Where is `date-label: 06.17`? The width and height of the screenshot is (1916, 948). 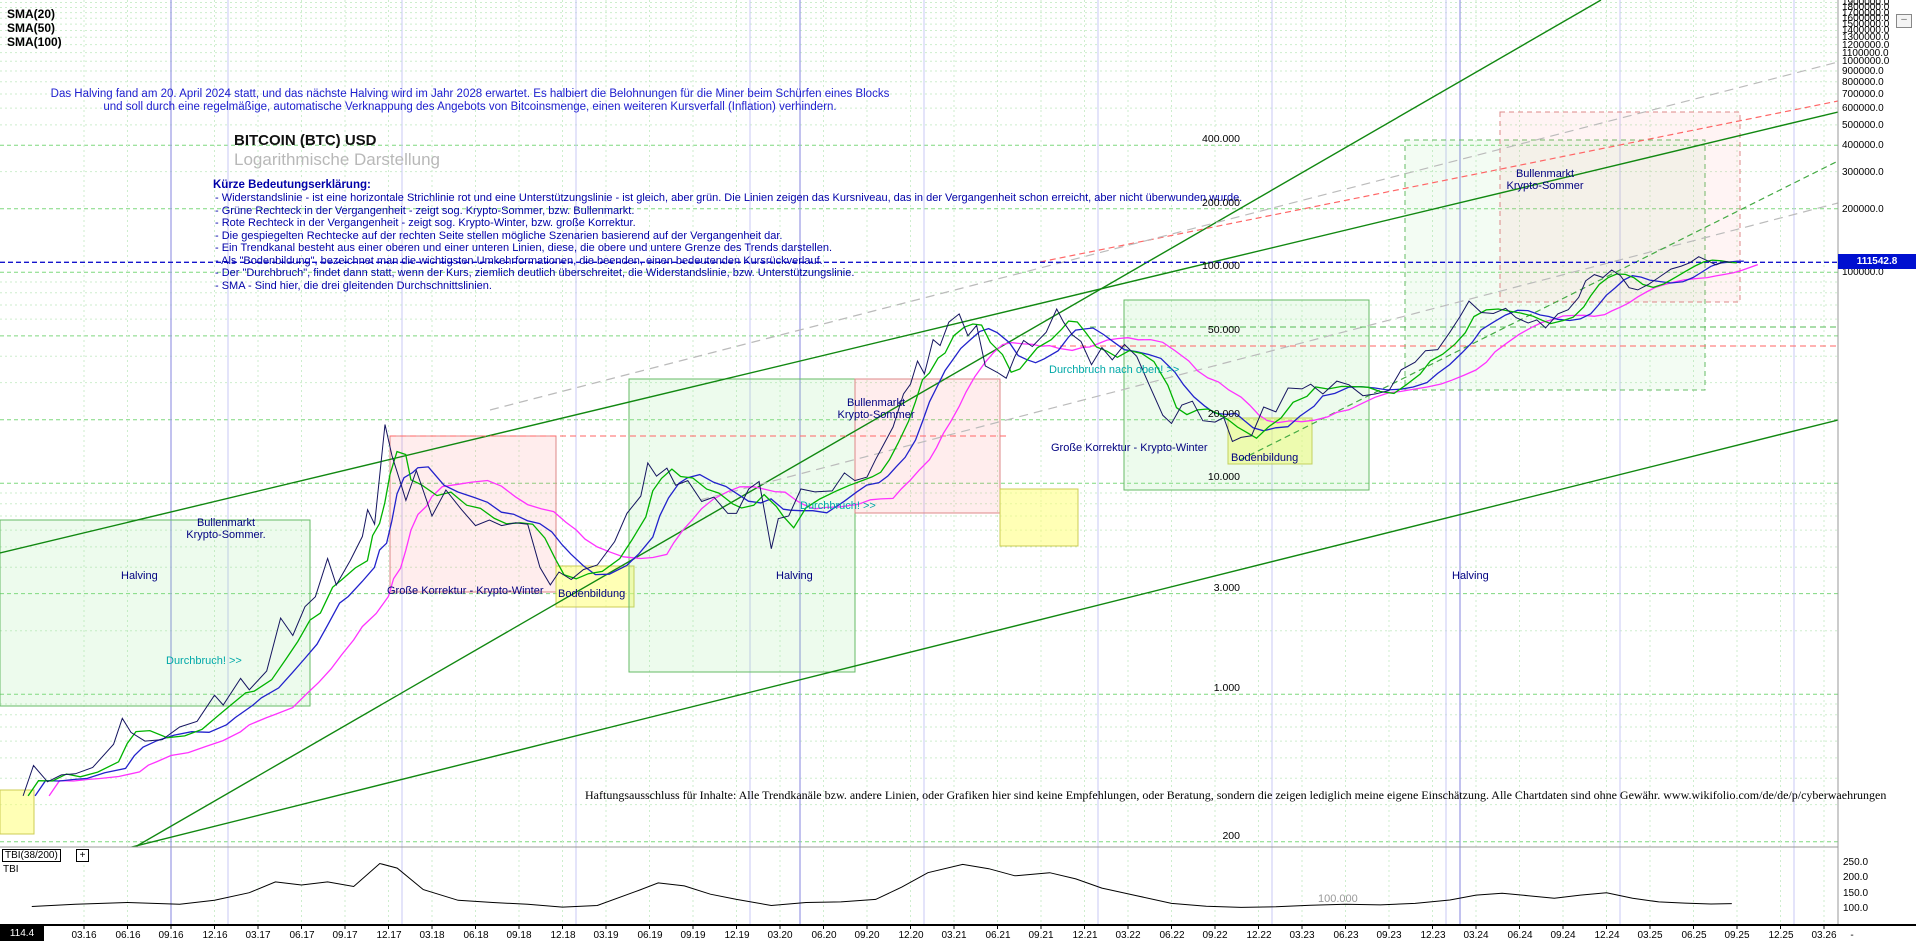
date-label: 06.17 is located at coordinates (302, 935).